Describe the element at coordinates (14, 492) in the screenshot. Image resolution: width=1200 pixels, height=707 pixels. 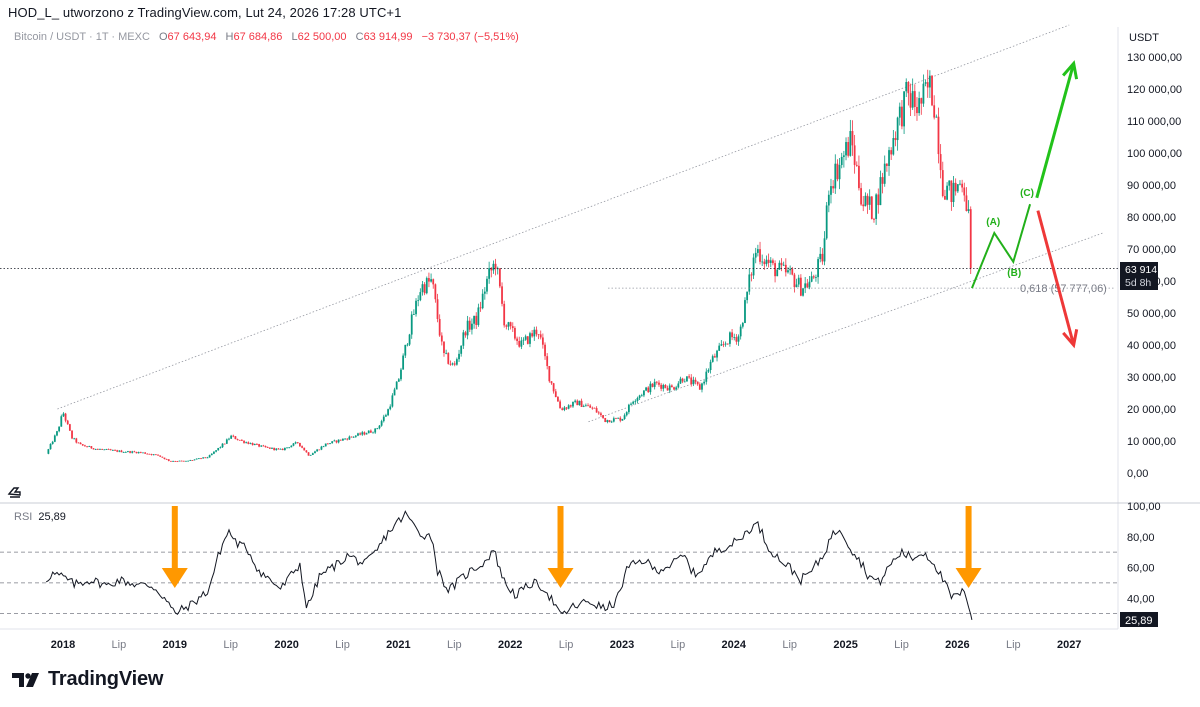
I see `replay-icon` at that location.